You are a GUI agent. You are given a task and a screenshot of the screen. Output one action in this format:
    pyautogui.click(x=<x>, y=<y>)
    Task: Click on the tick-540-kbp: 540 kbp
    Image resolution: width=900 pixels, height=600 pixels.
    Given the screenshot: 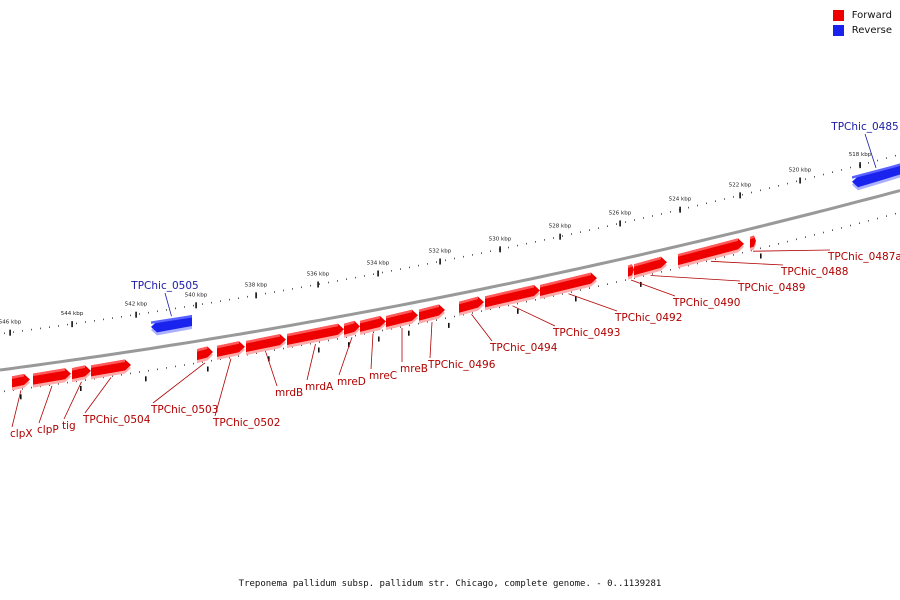 What is the action you would take?
    pyautogui.click(x=196, y=300)
    